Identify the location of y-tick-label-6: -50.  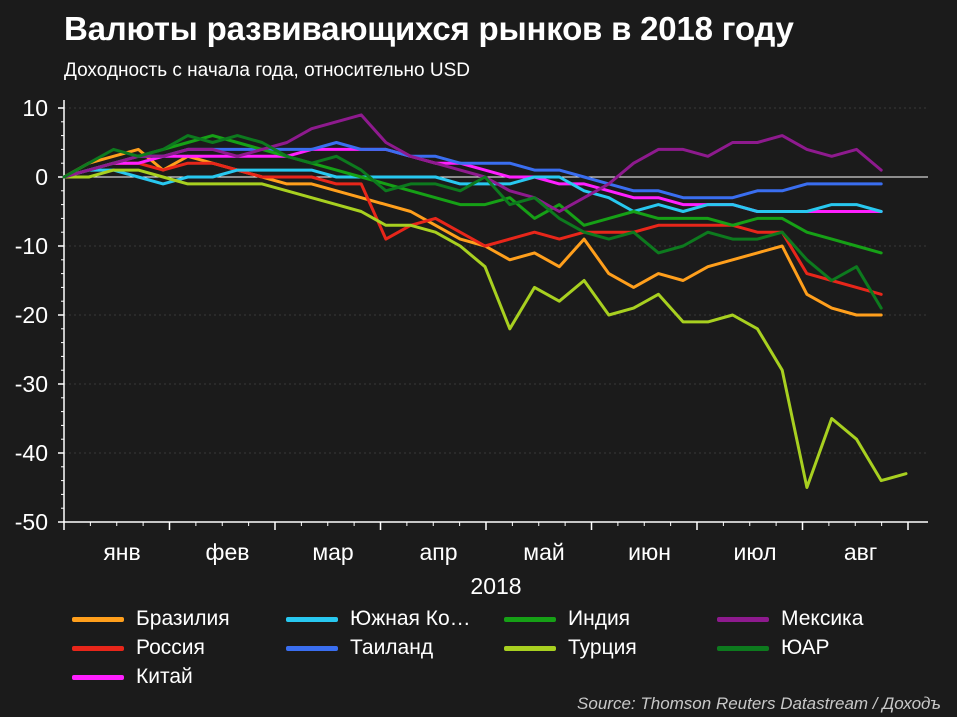
(31, 522).